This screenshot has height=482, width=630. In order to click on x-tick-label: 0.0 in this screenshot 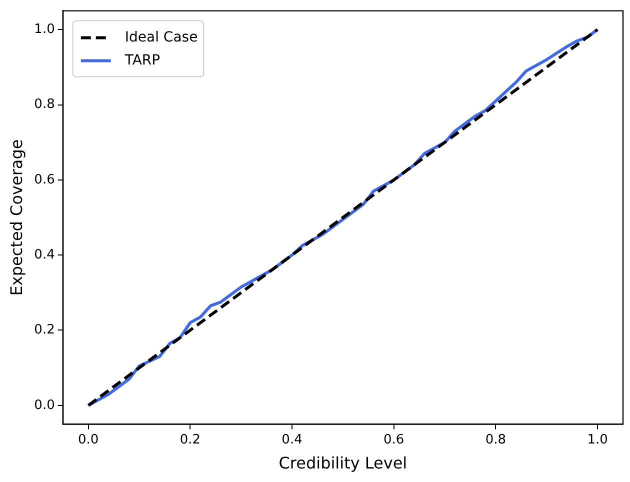, I will do `click(88, 440)`.